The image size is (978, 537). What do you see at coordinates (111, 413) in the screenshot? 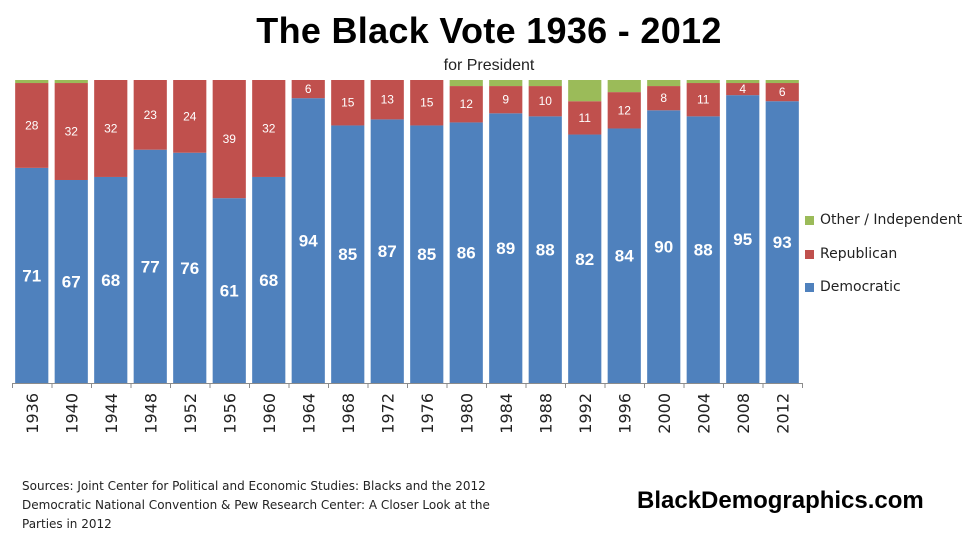
I see `x-tick-label-1944: 1944` at bounding box center [111, 413].